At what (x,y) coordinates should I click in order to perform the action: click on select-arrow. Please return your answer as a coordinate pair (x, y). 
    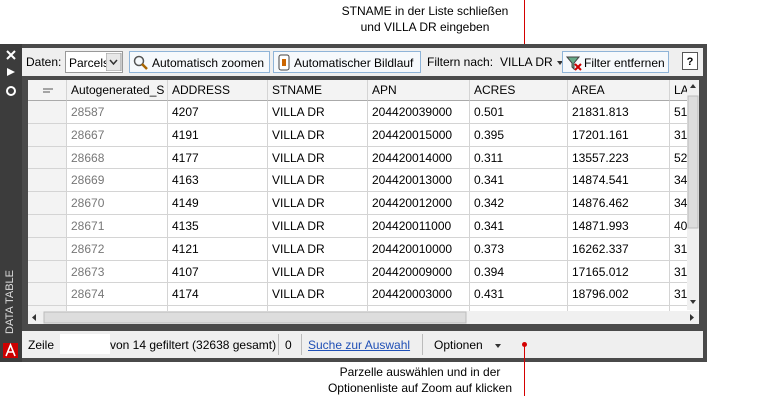
    Looking at the image, I should click on (114, 62).